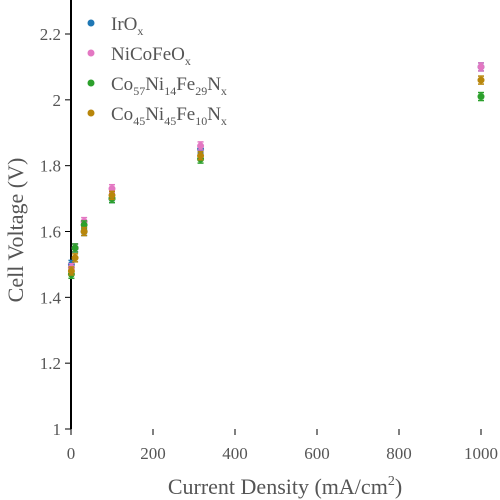 The height and width of the screenshot is (500, 500). I want to click on x-axis-title-main: Current Density (mA/cm, so click(278, 486).